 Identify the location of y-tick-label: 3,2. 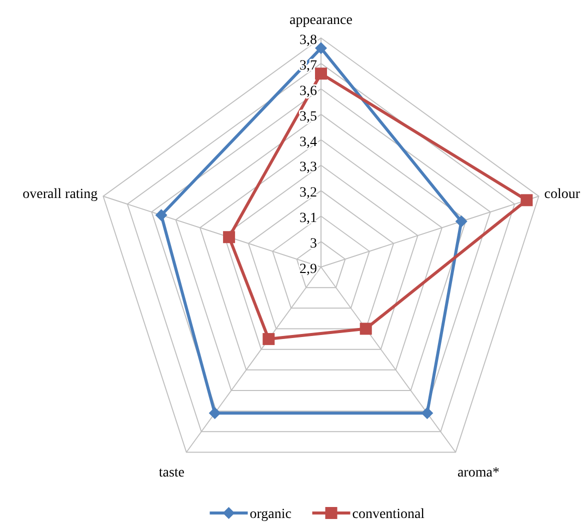
(308, 193).